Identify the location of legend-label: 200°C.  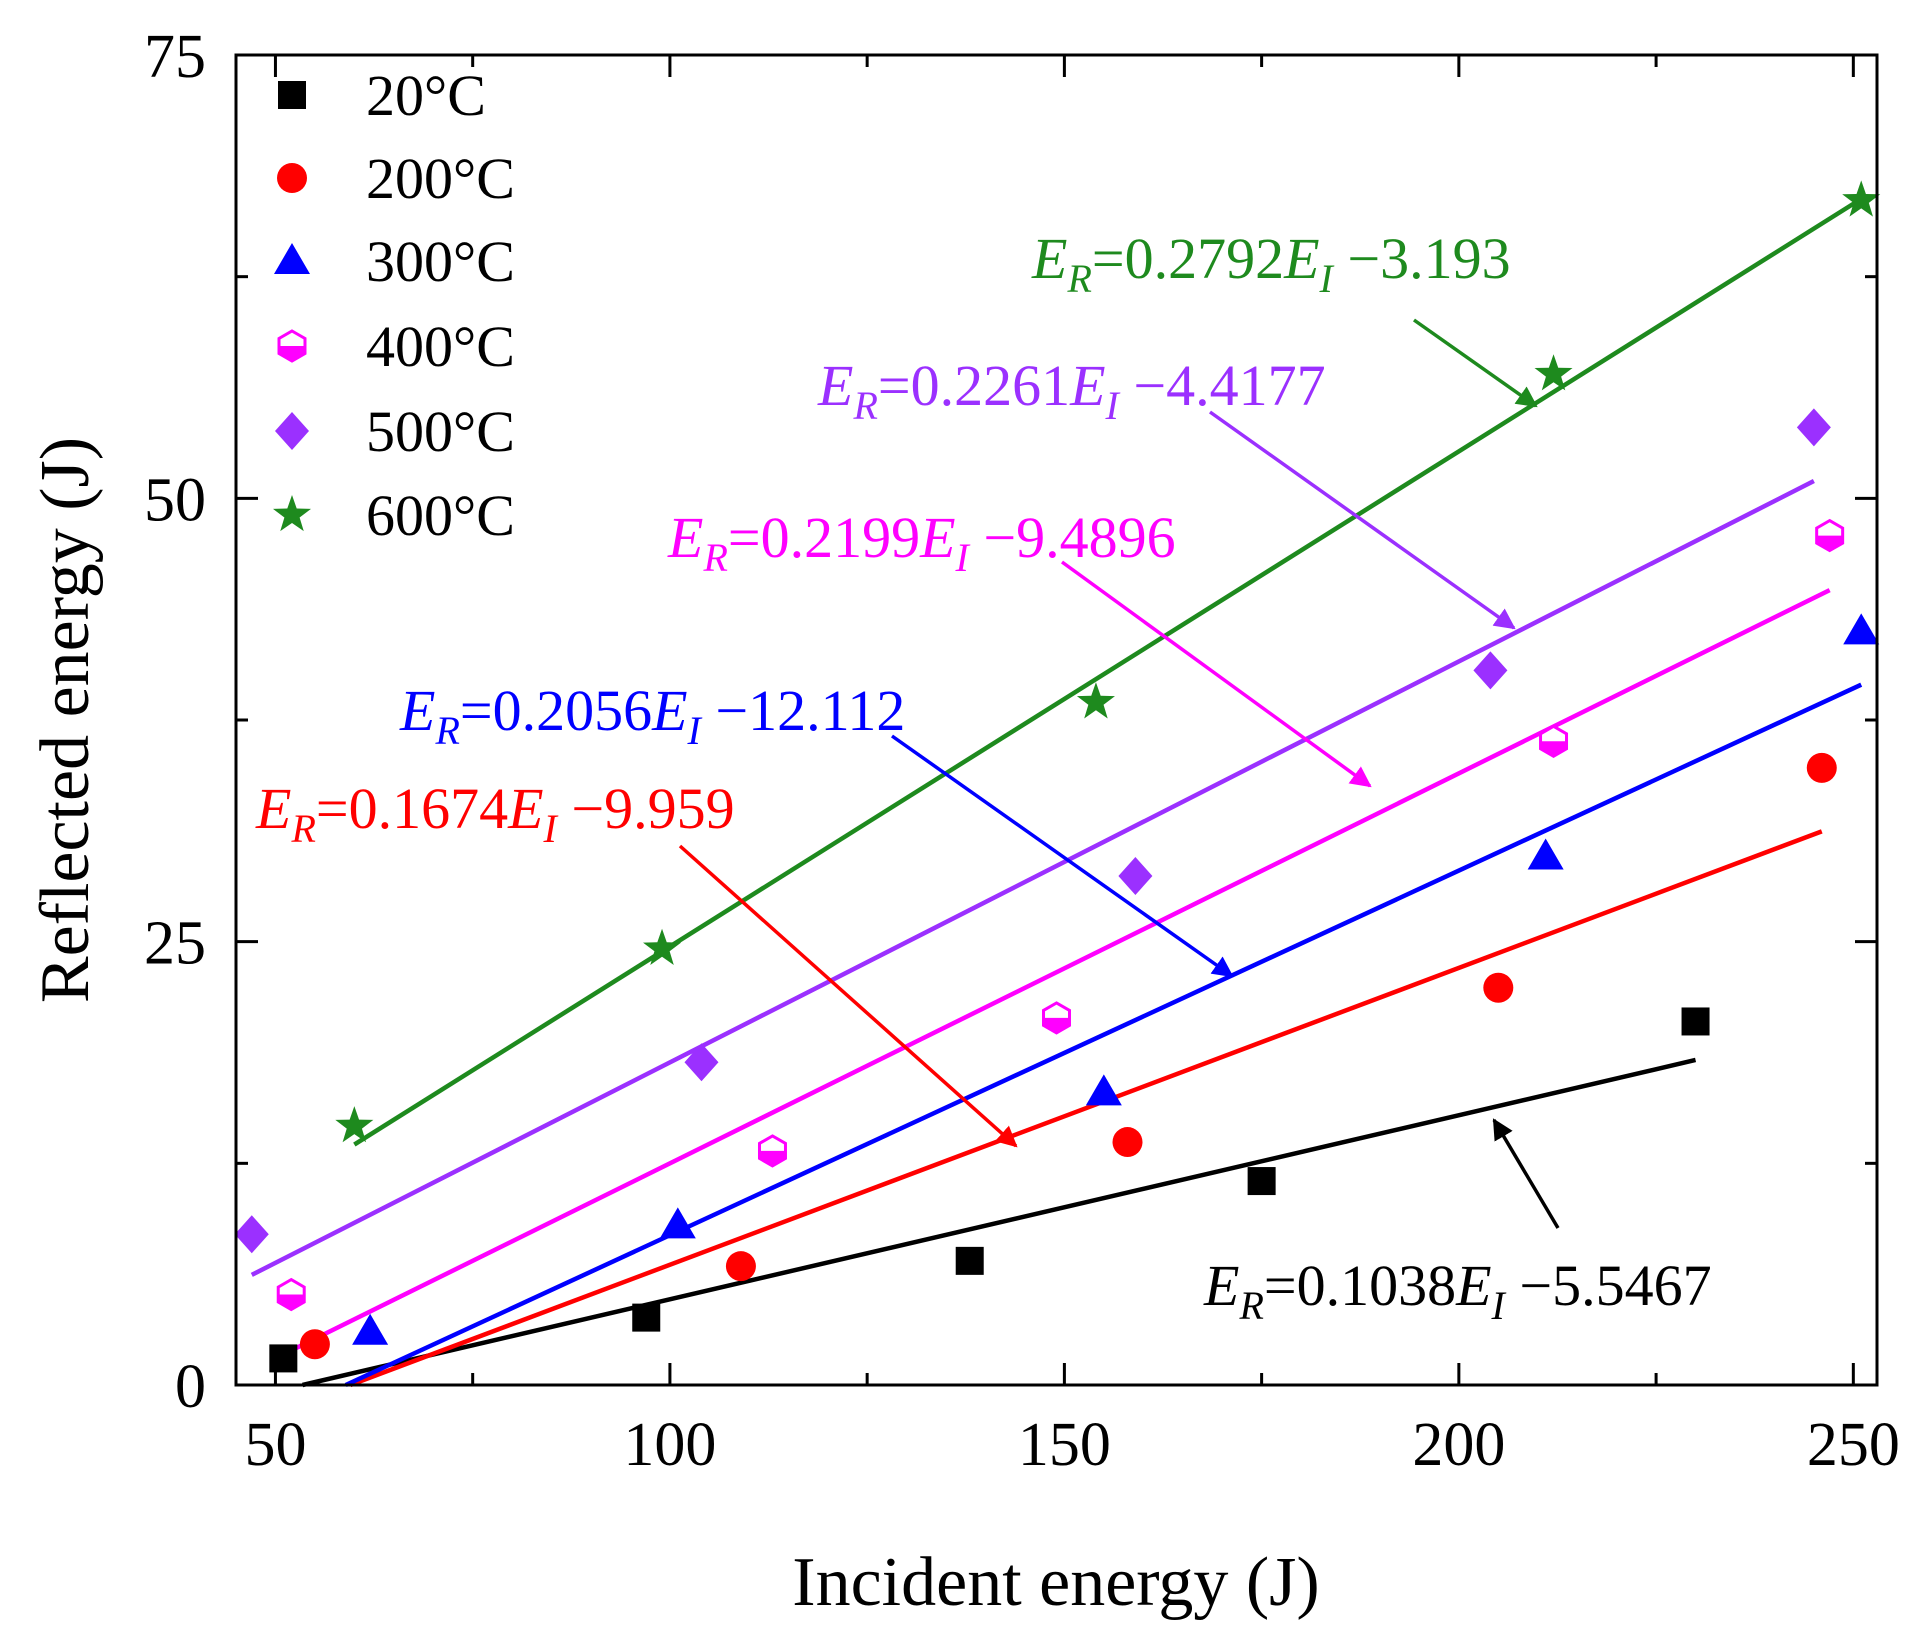
(440, 178).